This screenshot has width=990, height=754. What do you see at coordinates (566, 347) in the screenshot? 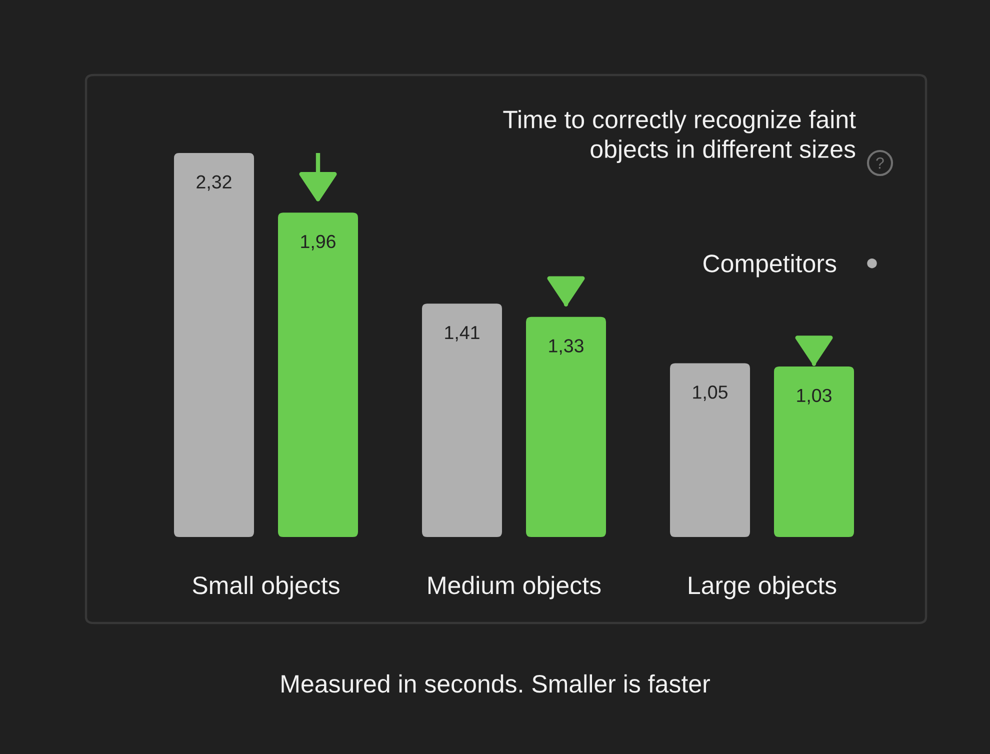
I see `data-label: 1,33` at bounding box center [566, 347].